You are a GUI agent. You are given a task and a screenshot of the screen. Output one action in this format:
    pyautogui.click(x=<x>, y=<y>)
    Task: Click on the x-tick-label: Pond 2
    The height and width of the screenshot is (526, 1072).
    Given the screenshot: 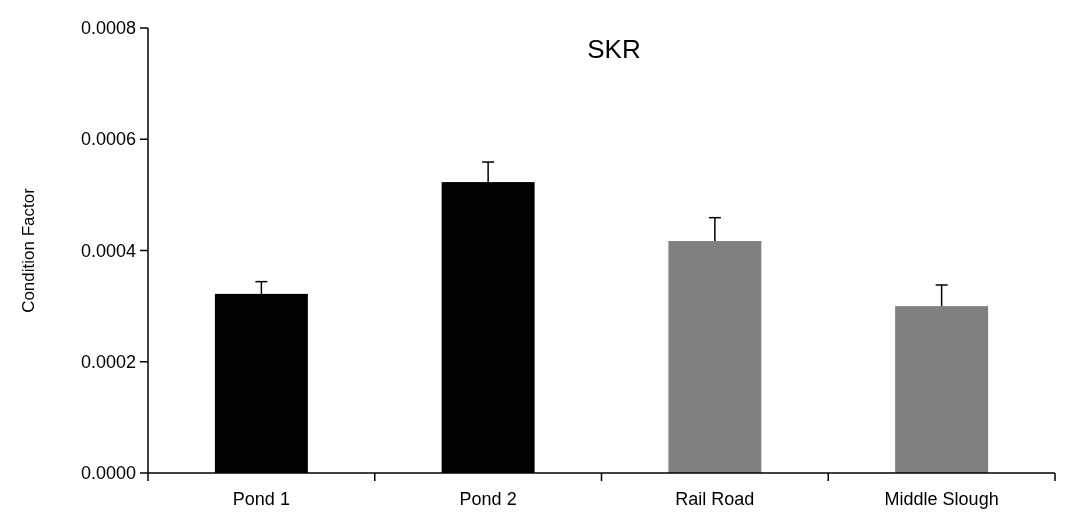 What is the action you would take?
    pyautogui.click(x=488, y=499)
    